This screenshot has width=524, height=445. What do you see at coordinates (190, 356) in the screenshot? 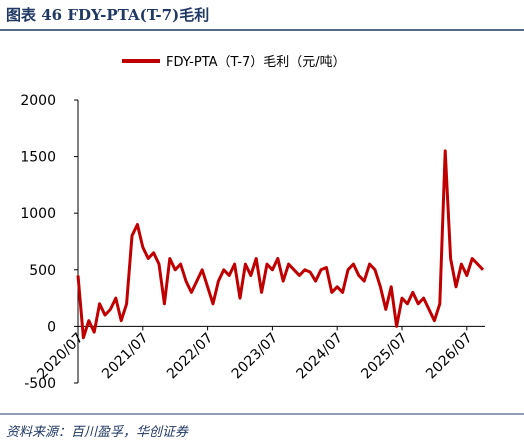
I see `x-tick-label: 2022/07` at bounding box center [190, 356].